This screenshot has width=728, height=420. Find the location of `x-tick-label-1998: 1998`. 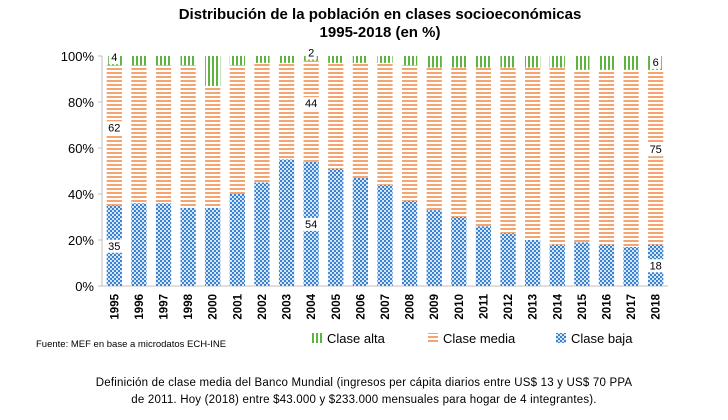

x-tick-label-1998: 1998 is located at coordinates (189, 306).